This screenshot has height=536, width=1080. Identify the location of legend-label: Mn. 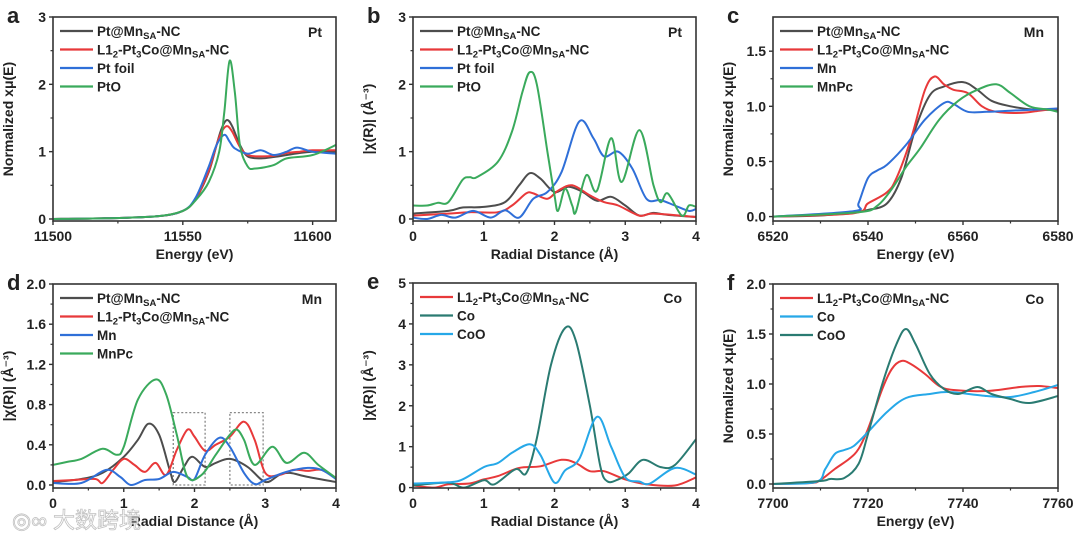
(107, 335).